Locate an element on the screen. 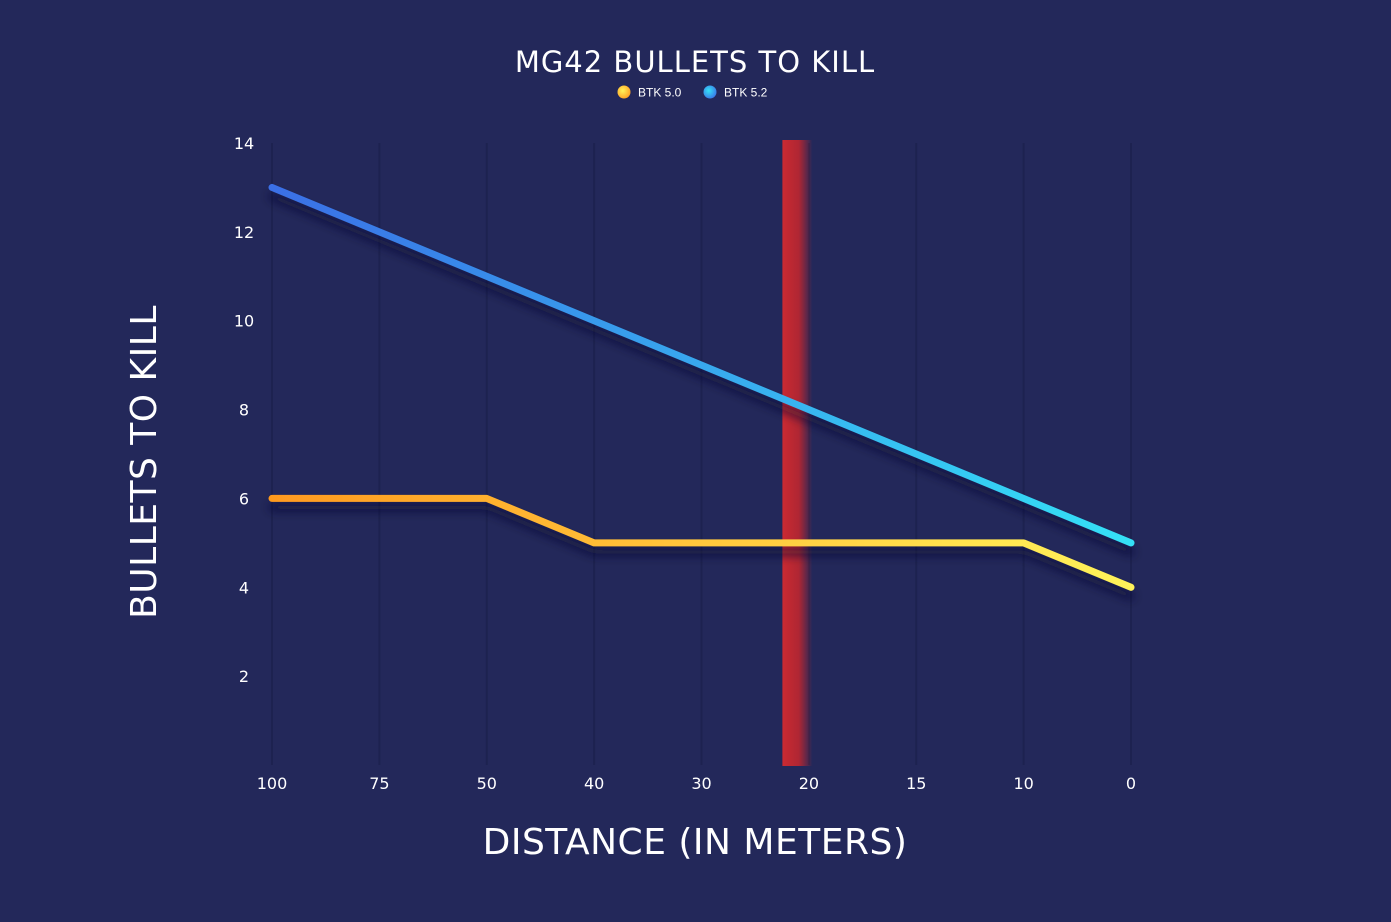 The image size is (1391, 922). x-axis-title: DISTANCE (IN METERS) is located at coordinates (695, 842).